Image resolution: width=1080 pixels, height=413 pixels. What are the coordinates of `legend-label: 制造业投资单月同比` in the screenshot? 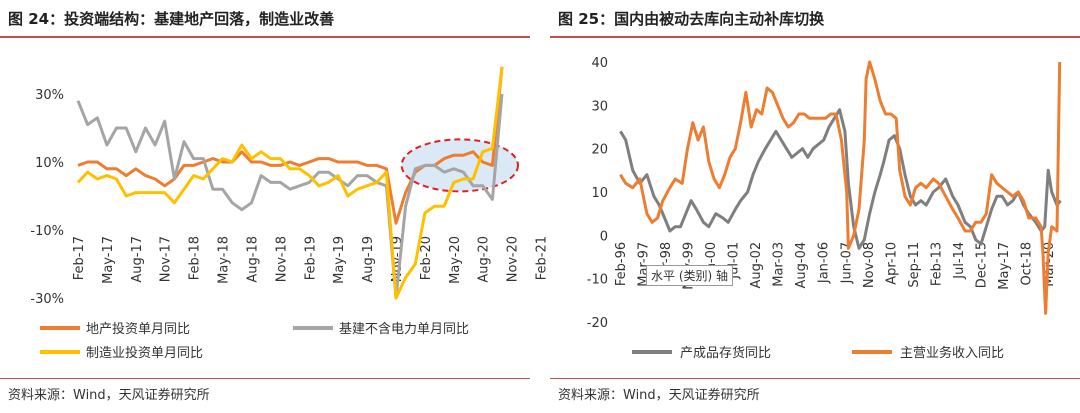 It's located at (144, 353).